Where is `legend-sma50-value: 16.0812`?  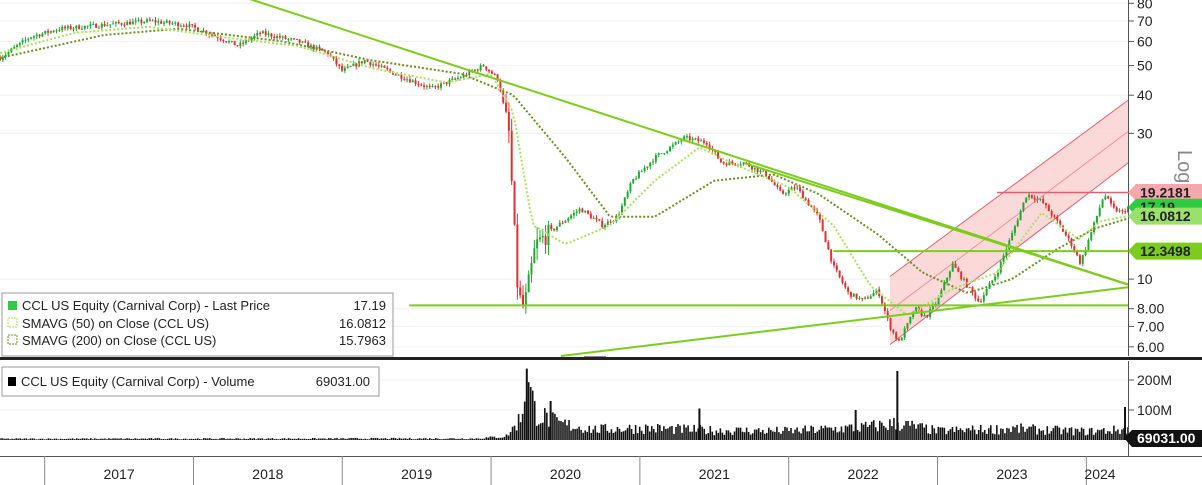
legend-sma50-value: 16.0812 is located at coordinates (362, 323).